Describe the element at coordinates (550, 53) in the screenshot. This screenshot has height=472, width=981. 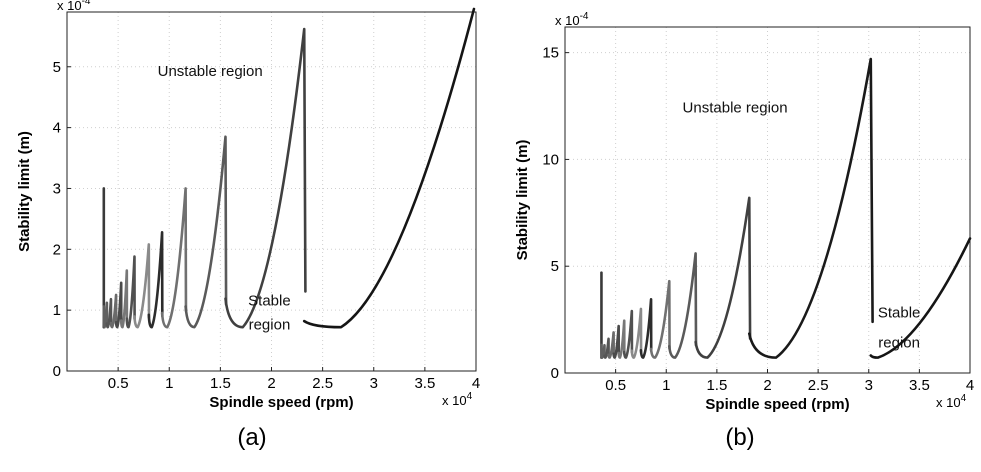
I see `y-tick-label: 15` at that location.